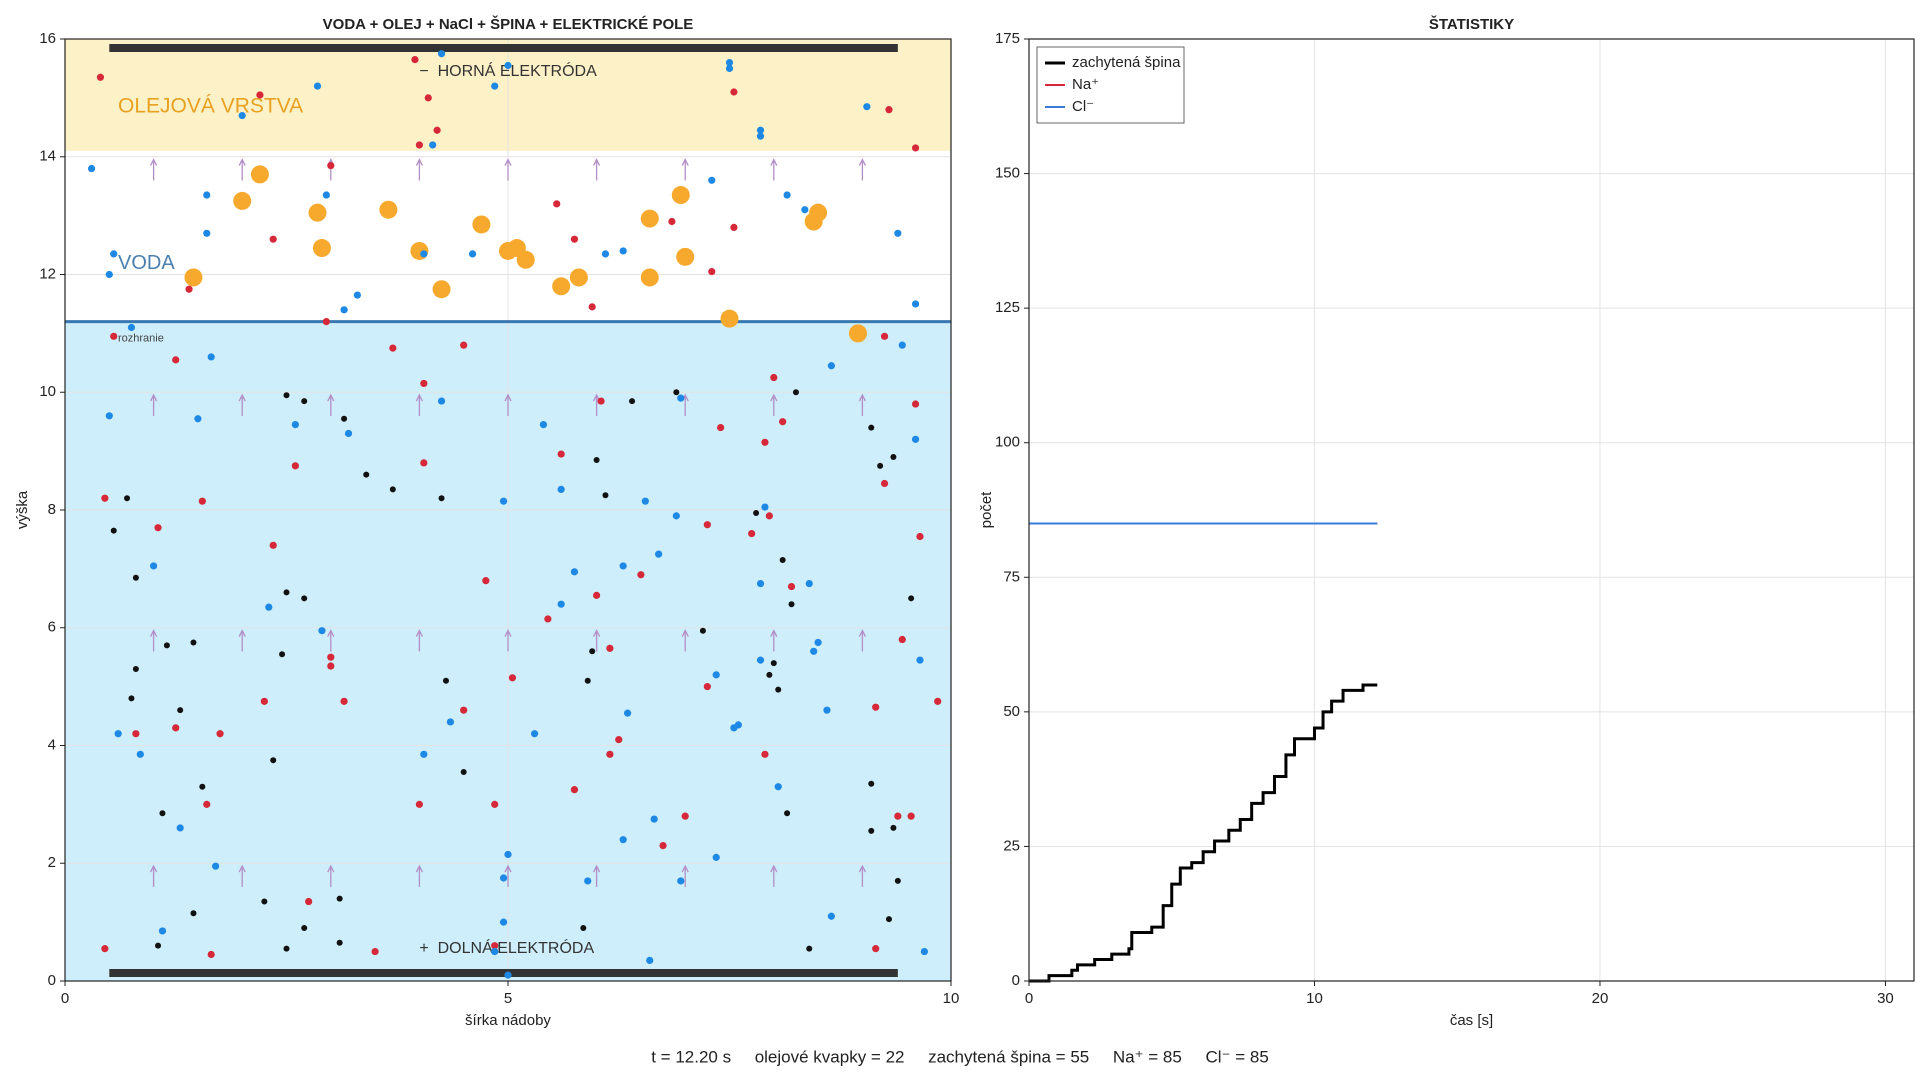 This screenshot has height=1080, width=1920. I want to click on y-tick-label: 150, so click(1007, 173).